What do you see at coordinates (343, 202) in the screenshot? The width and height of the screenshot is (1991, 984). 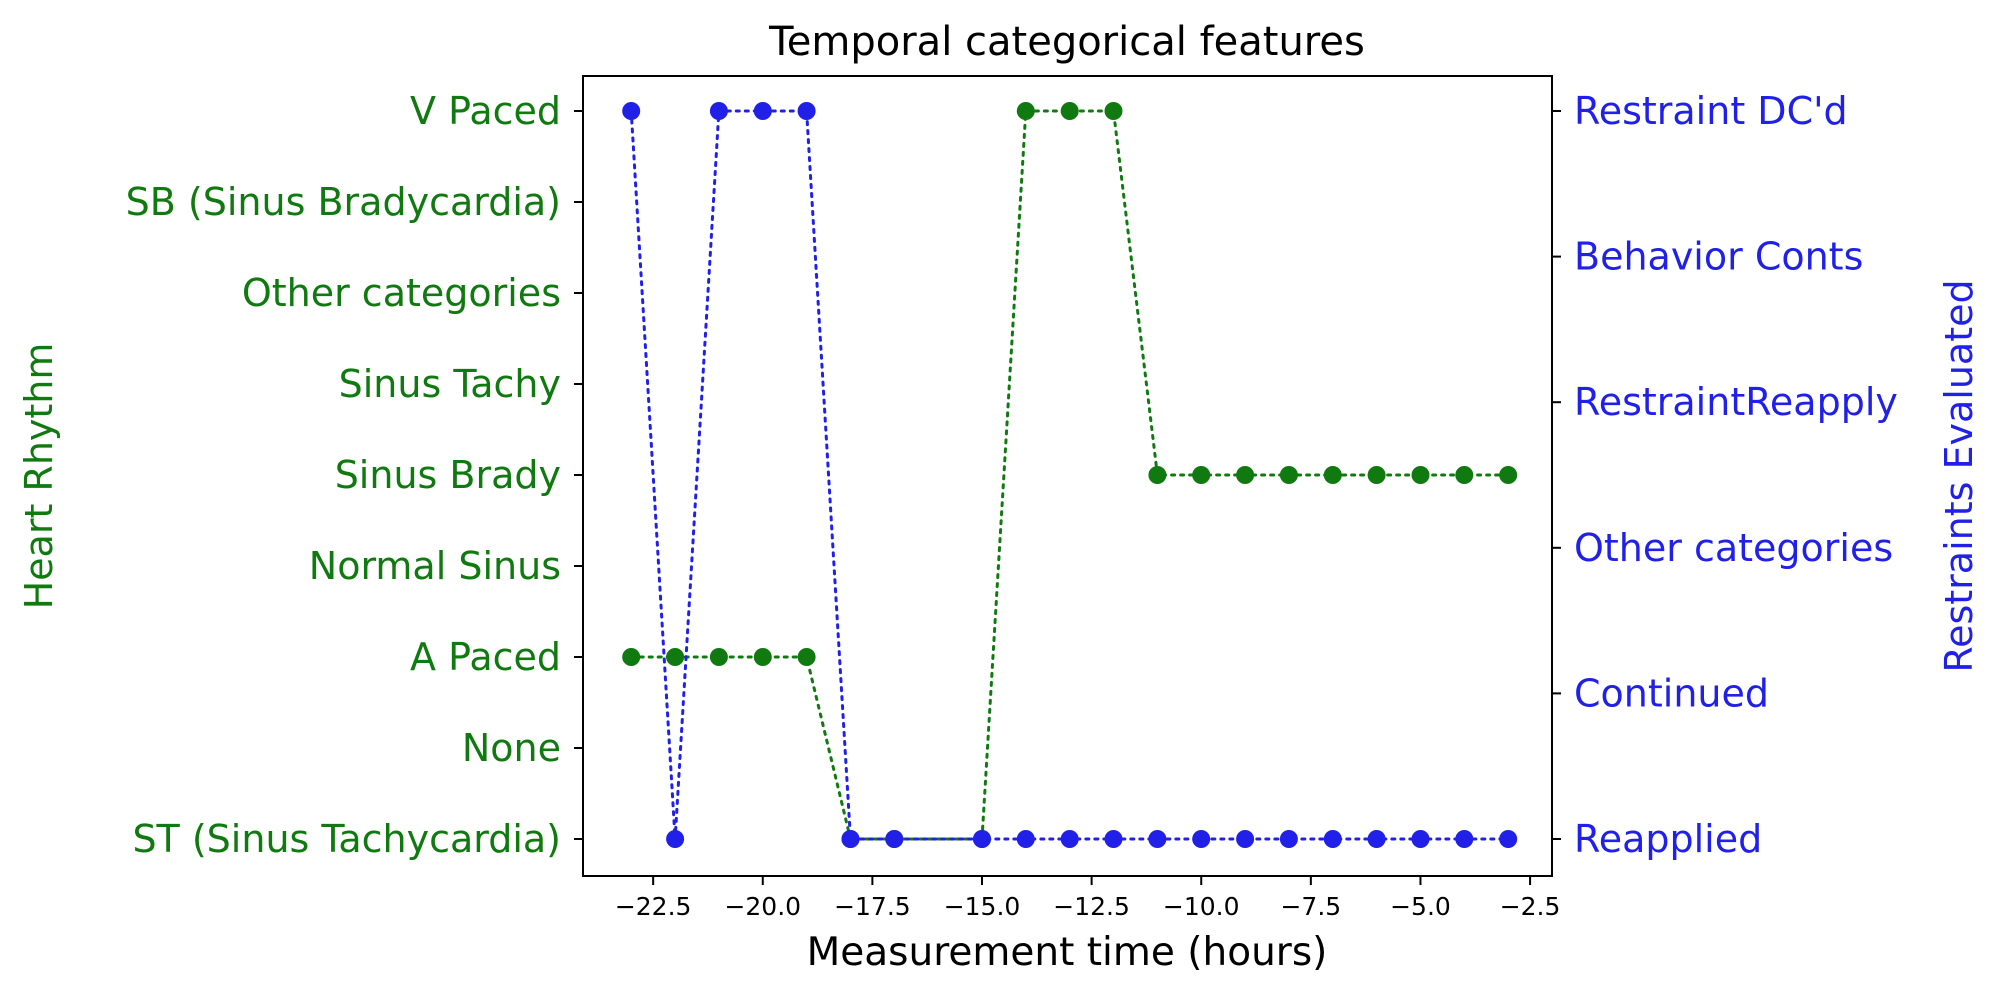 I see `left-tick-label: SB (Sinus Bradycardia)` at bounding box center [343, 202].